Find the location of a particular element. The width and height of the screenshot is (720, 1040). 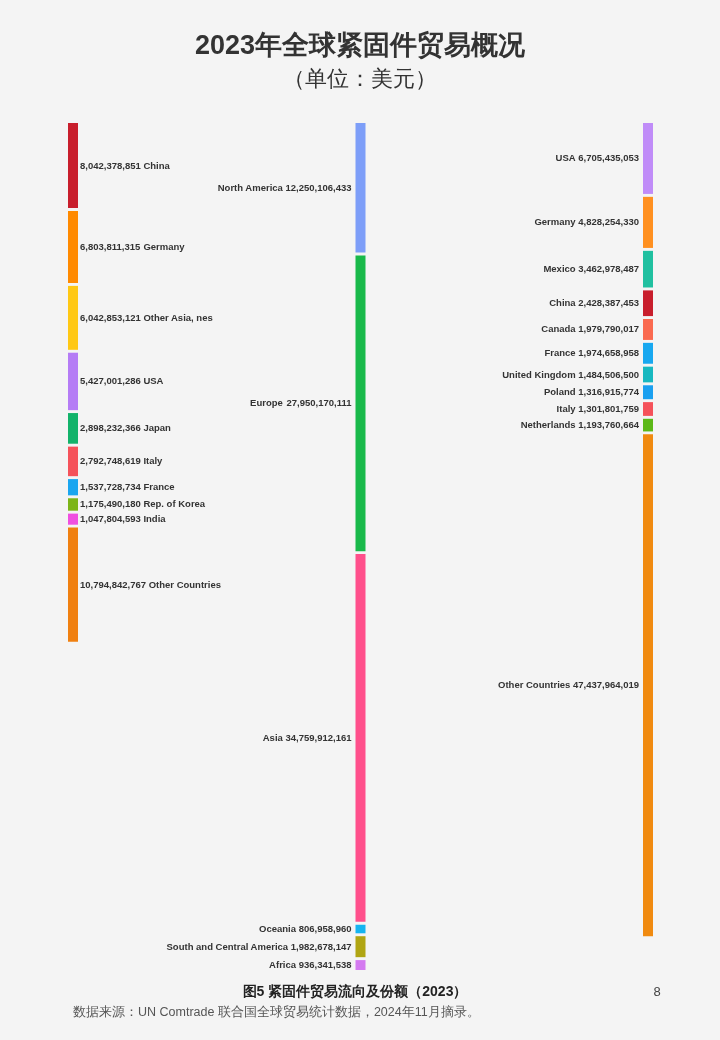

data-label: 34,759,912,161 is located at coordinates (319, 737).